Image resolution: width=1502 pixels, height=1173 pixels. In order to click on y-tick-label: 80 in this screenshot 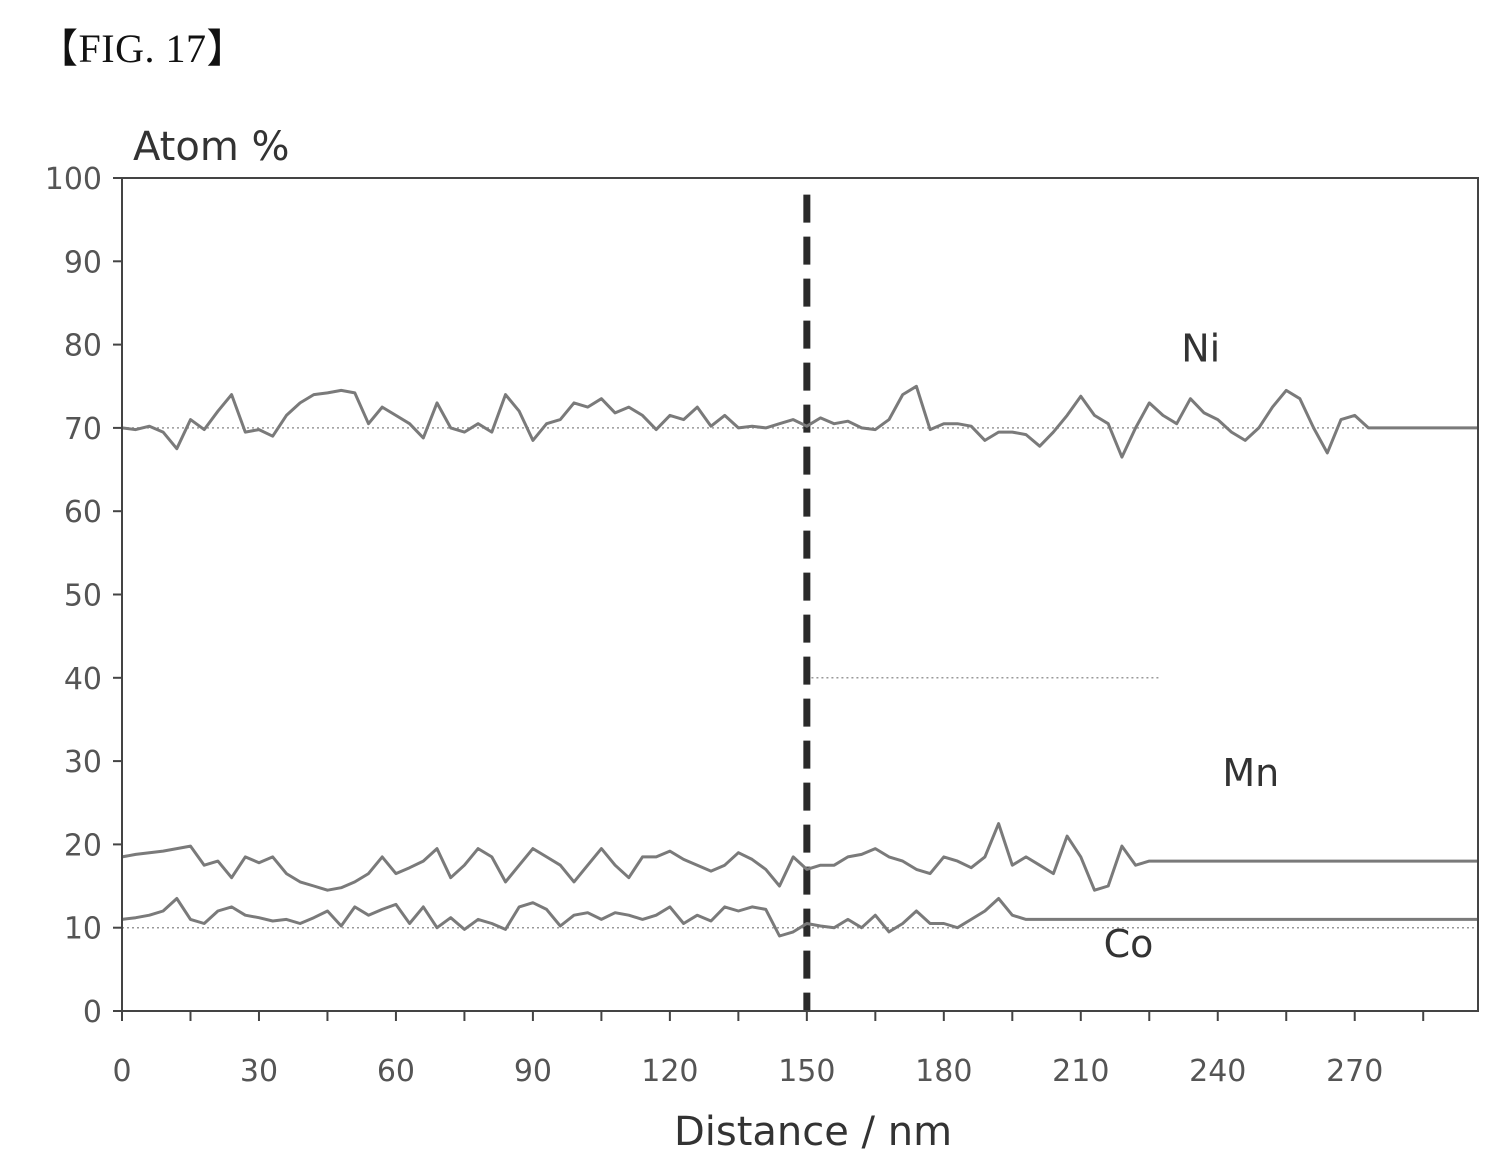, I will do `click(83, 346)`.